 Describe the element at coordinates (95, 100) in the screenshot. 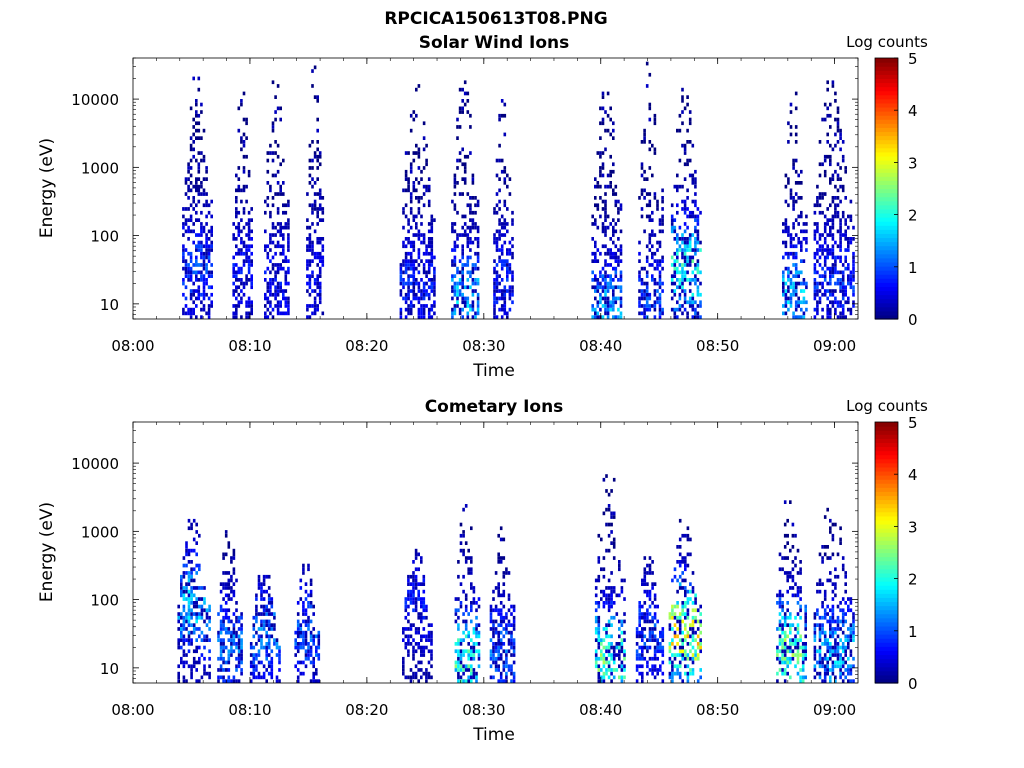

I see `y-tick-label: 10000` at that location.